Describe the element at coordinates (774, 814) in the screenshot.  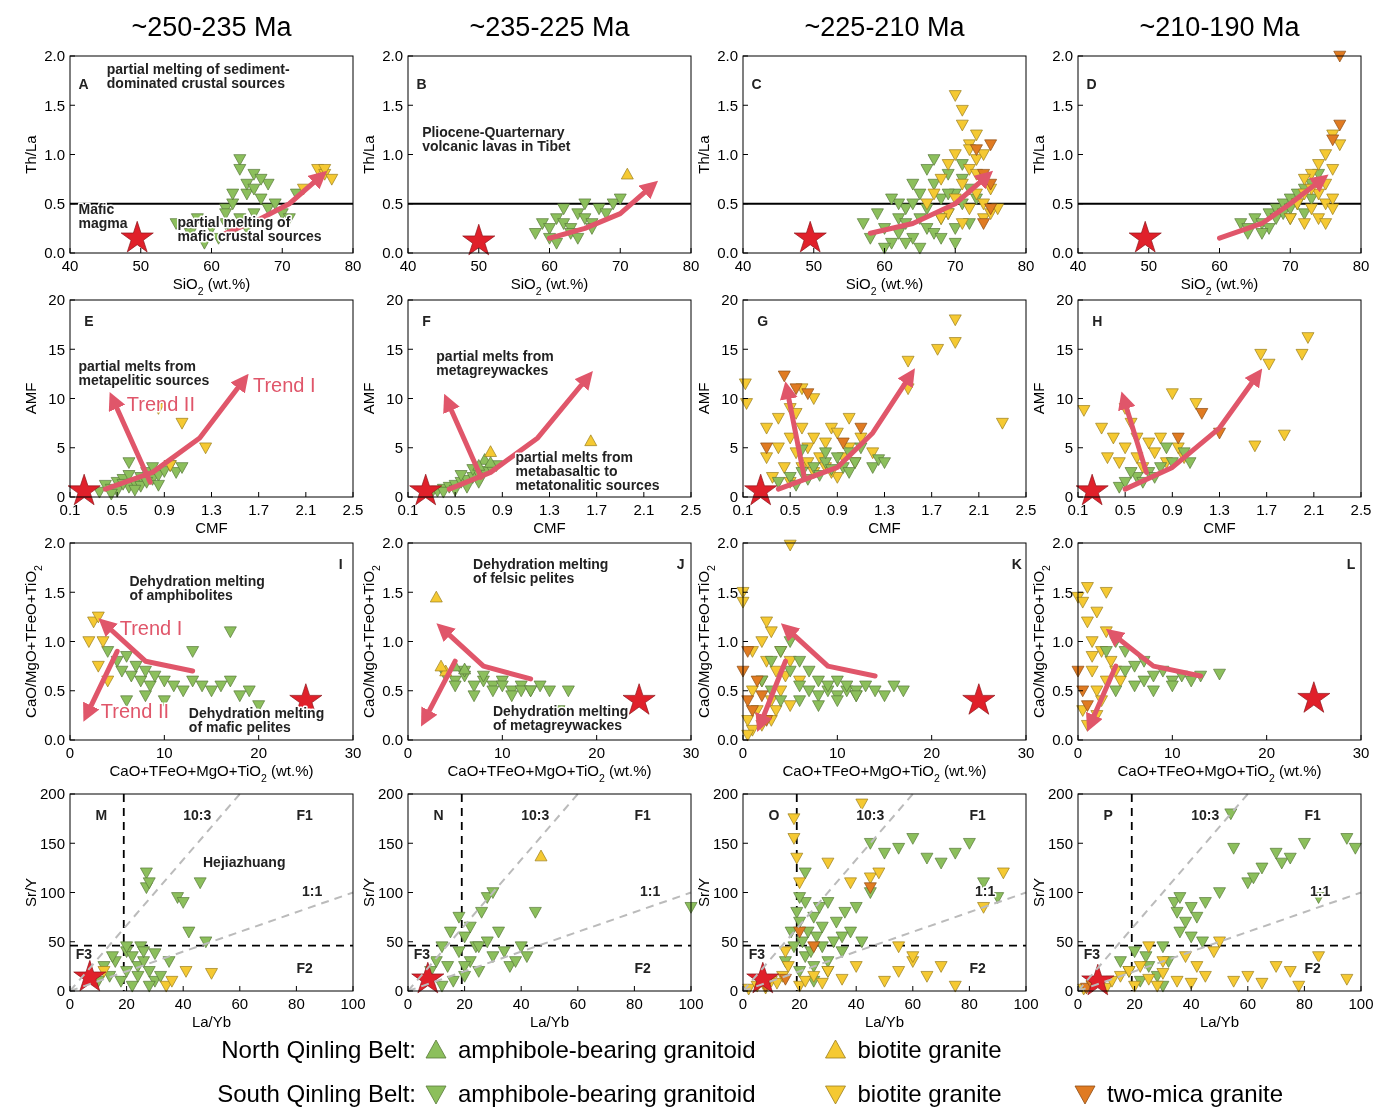
I see `annotation: O` at that location.